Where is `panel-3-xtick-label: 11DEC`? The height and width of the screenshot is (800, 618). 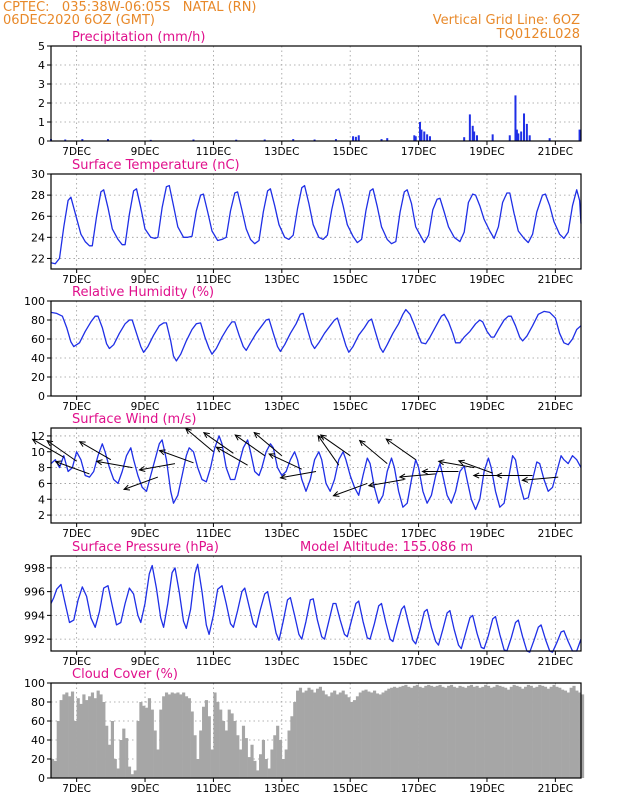
panel-3-xtick-label: 11DEC is located at coordinates (213, 407).